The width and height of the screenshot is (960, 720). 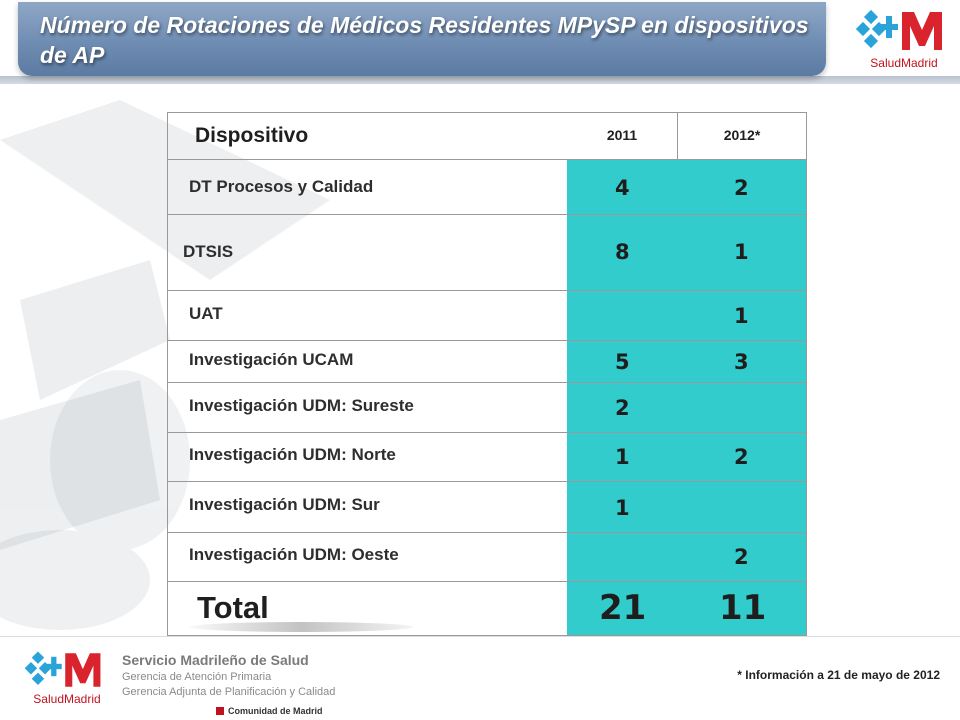 What do you see at coordinates (622, 408) in the screenshot?
I see `row-value-2011: 2` at bounding box center [622, 408].